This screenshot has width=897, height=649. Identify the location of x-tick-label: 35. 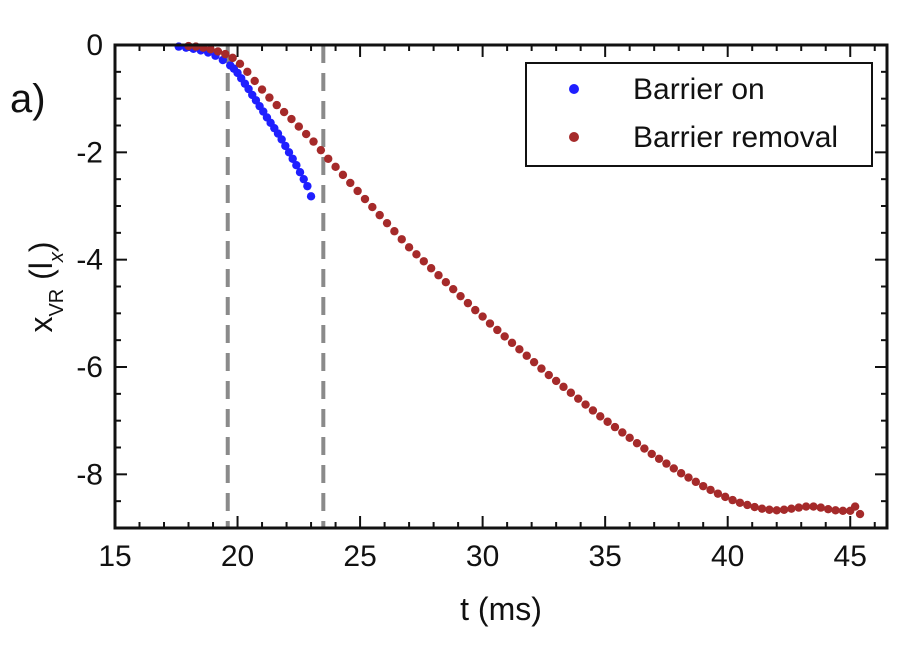
(604, 556).